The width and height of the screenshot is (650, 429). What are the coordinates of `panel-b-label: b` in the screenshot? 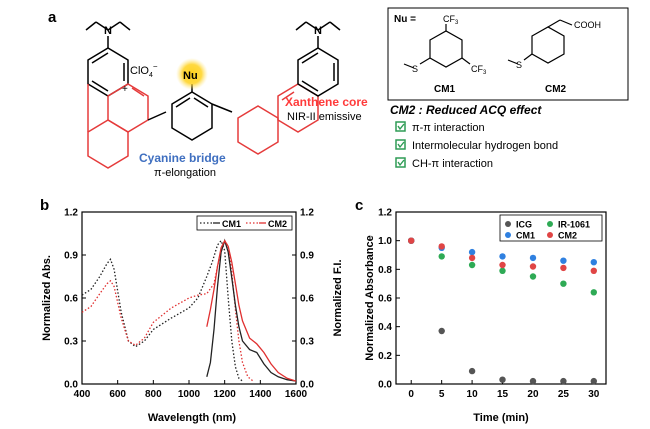 It's located at (44, 205).